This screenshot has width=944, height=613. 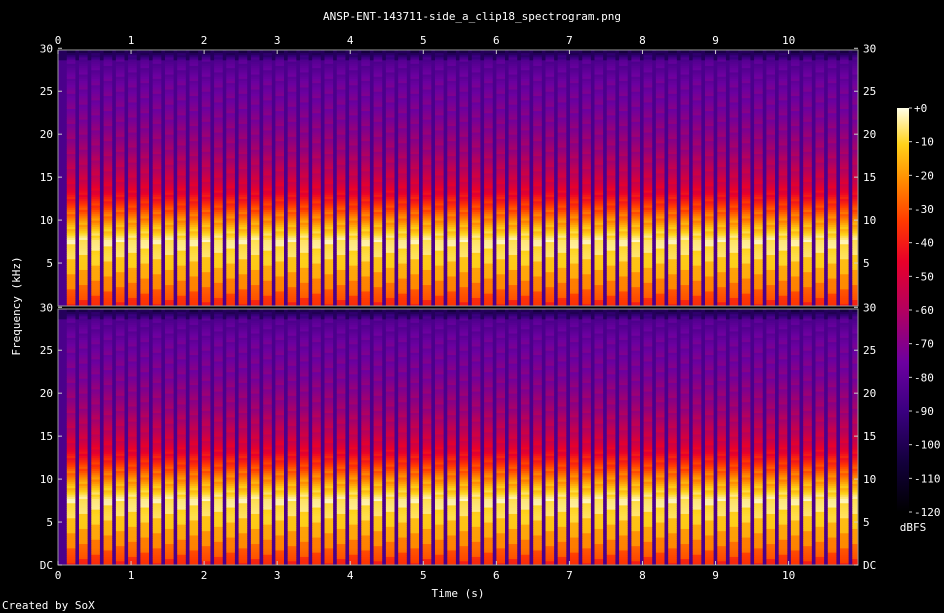 What do you see at coordinates (569, 575) in the screenshot?
I see `x-tick-label-bottom: 7` at bounding box center [569, 575].